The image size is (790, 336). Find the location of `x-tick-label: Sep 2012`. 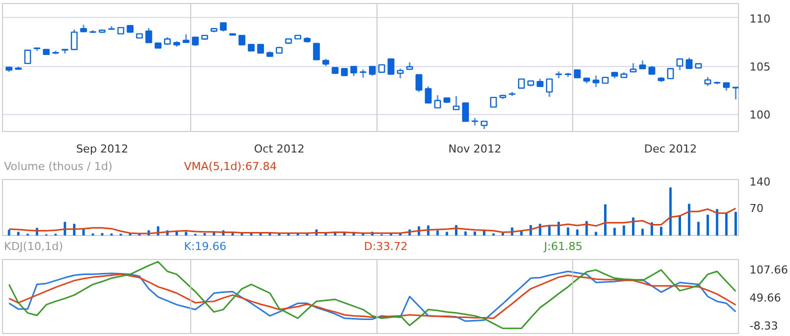

x-tick-label: Sep 2012 is located at coordinates (102, 149).